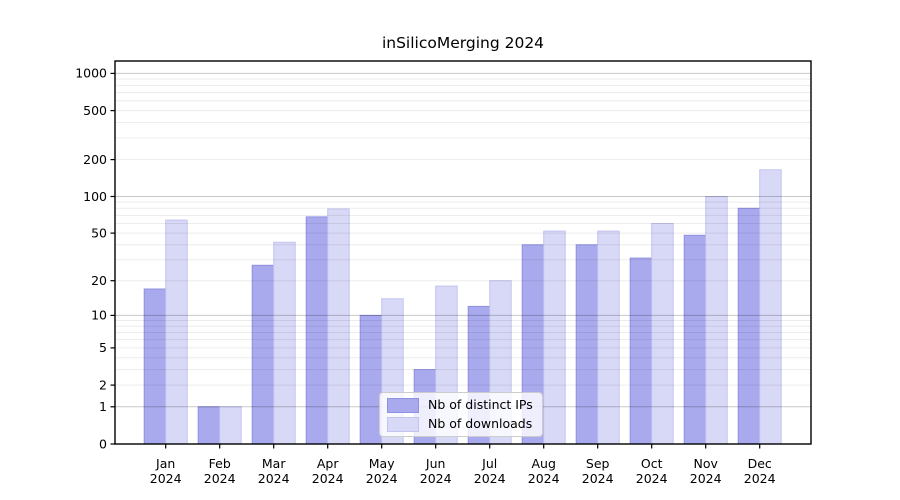 This screenshot has height=500, width=900. I want to click on x-tick-label: Feb 2024, so click(220, 471).